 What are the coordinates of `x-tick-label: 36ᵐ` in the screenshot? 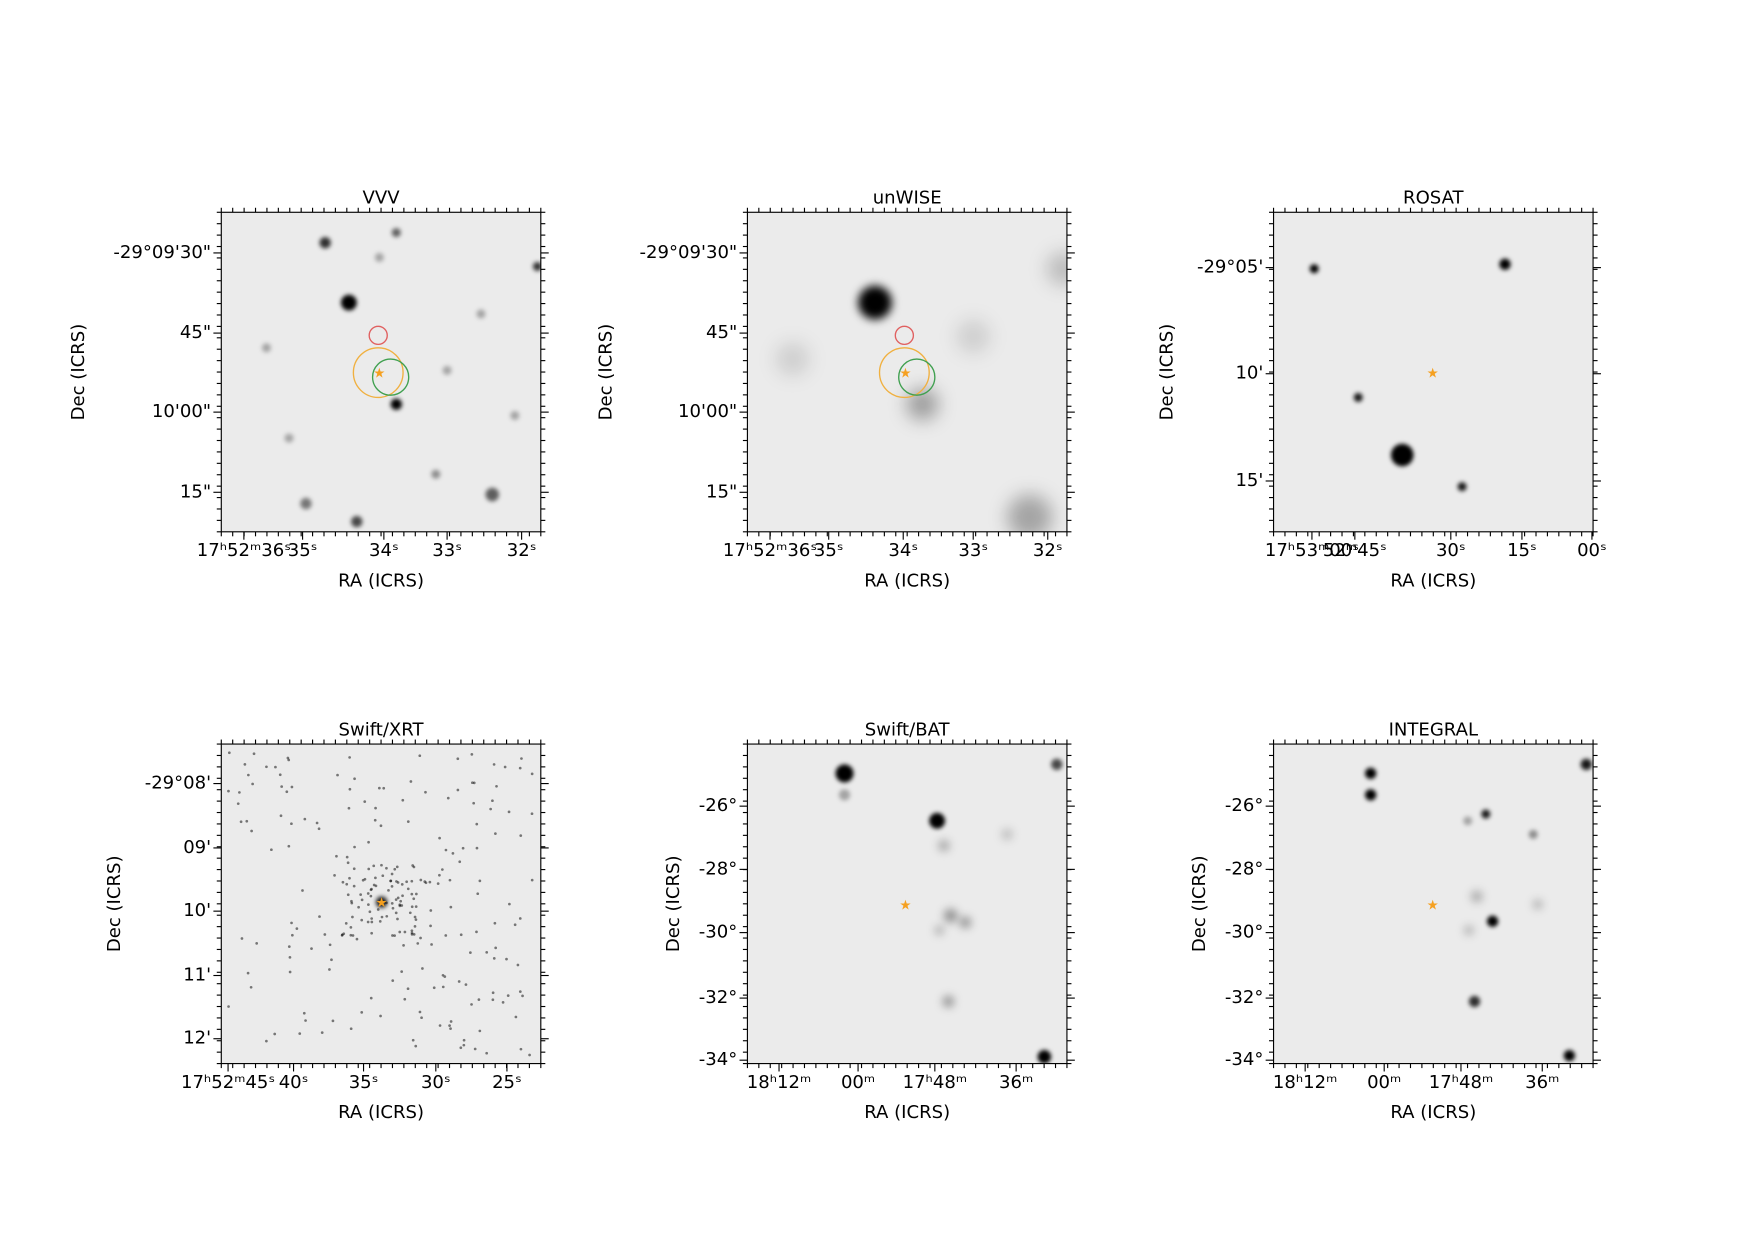 It's located at (1016, 1082).